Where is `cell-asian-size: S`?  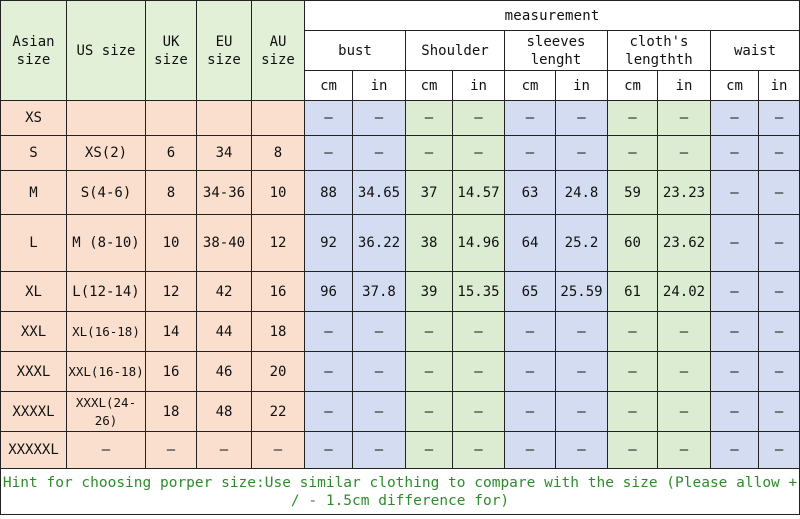
cell-asian-size: S is located at coordinates (33, 153).